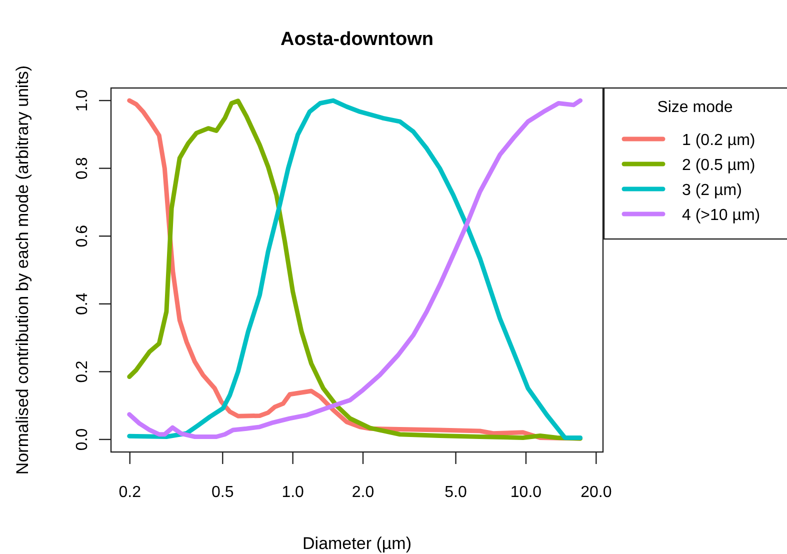  Describe the element at coordinates (82, 236) in the screenshot. I see `y-tick-label: 0.6` at that location.